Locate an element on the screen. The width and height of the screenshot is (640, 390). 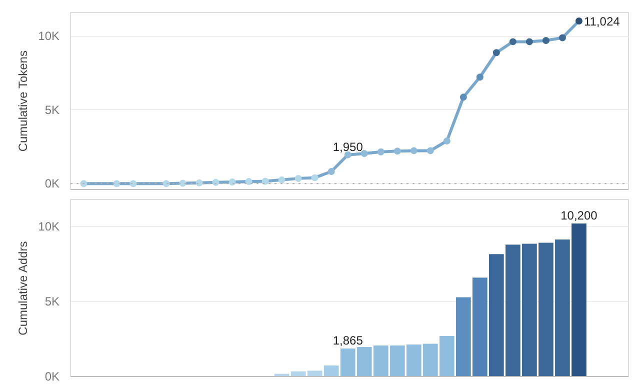
data-label: 11,024 is located at coordinates (602, 21).